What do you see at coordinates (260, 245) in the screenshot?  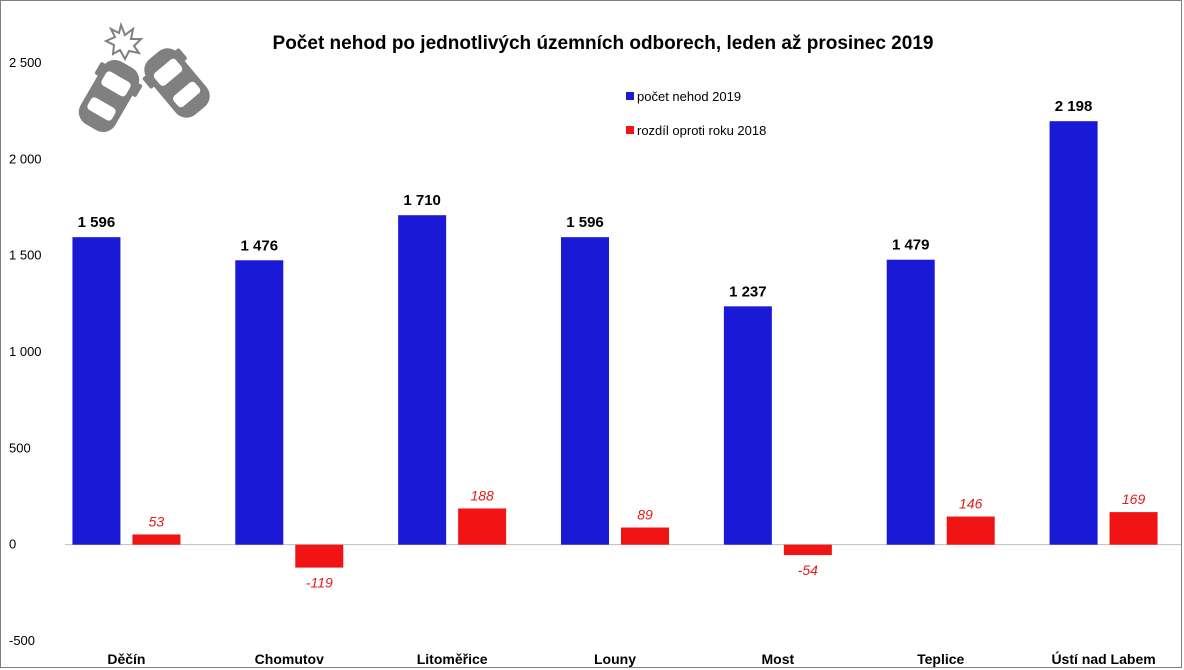 I see `data-label-pocet-nehod: 1 476` at bounding box center [260, 245].